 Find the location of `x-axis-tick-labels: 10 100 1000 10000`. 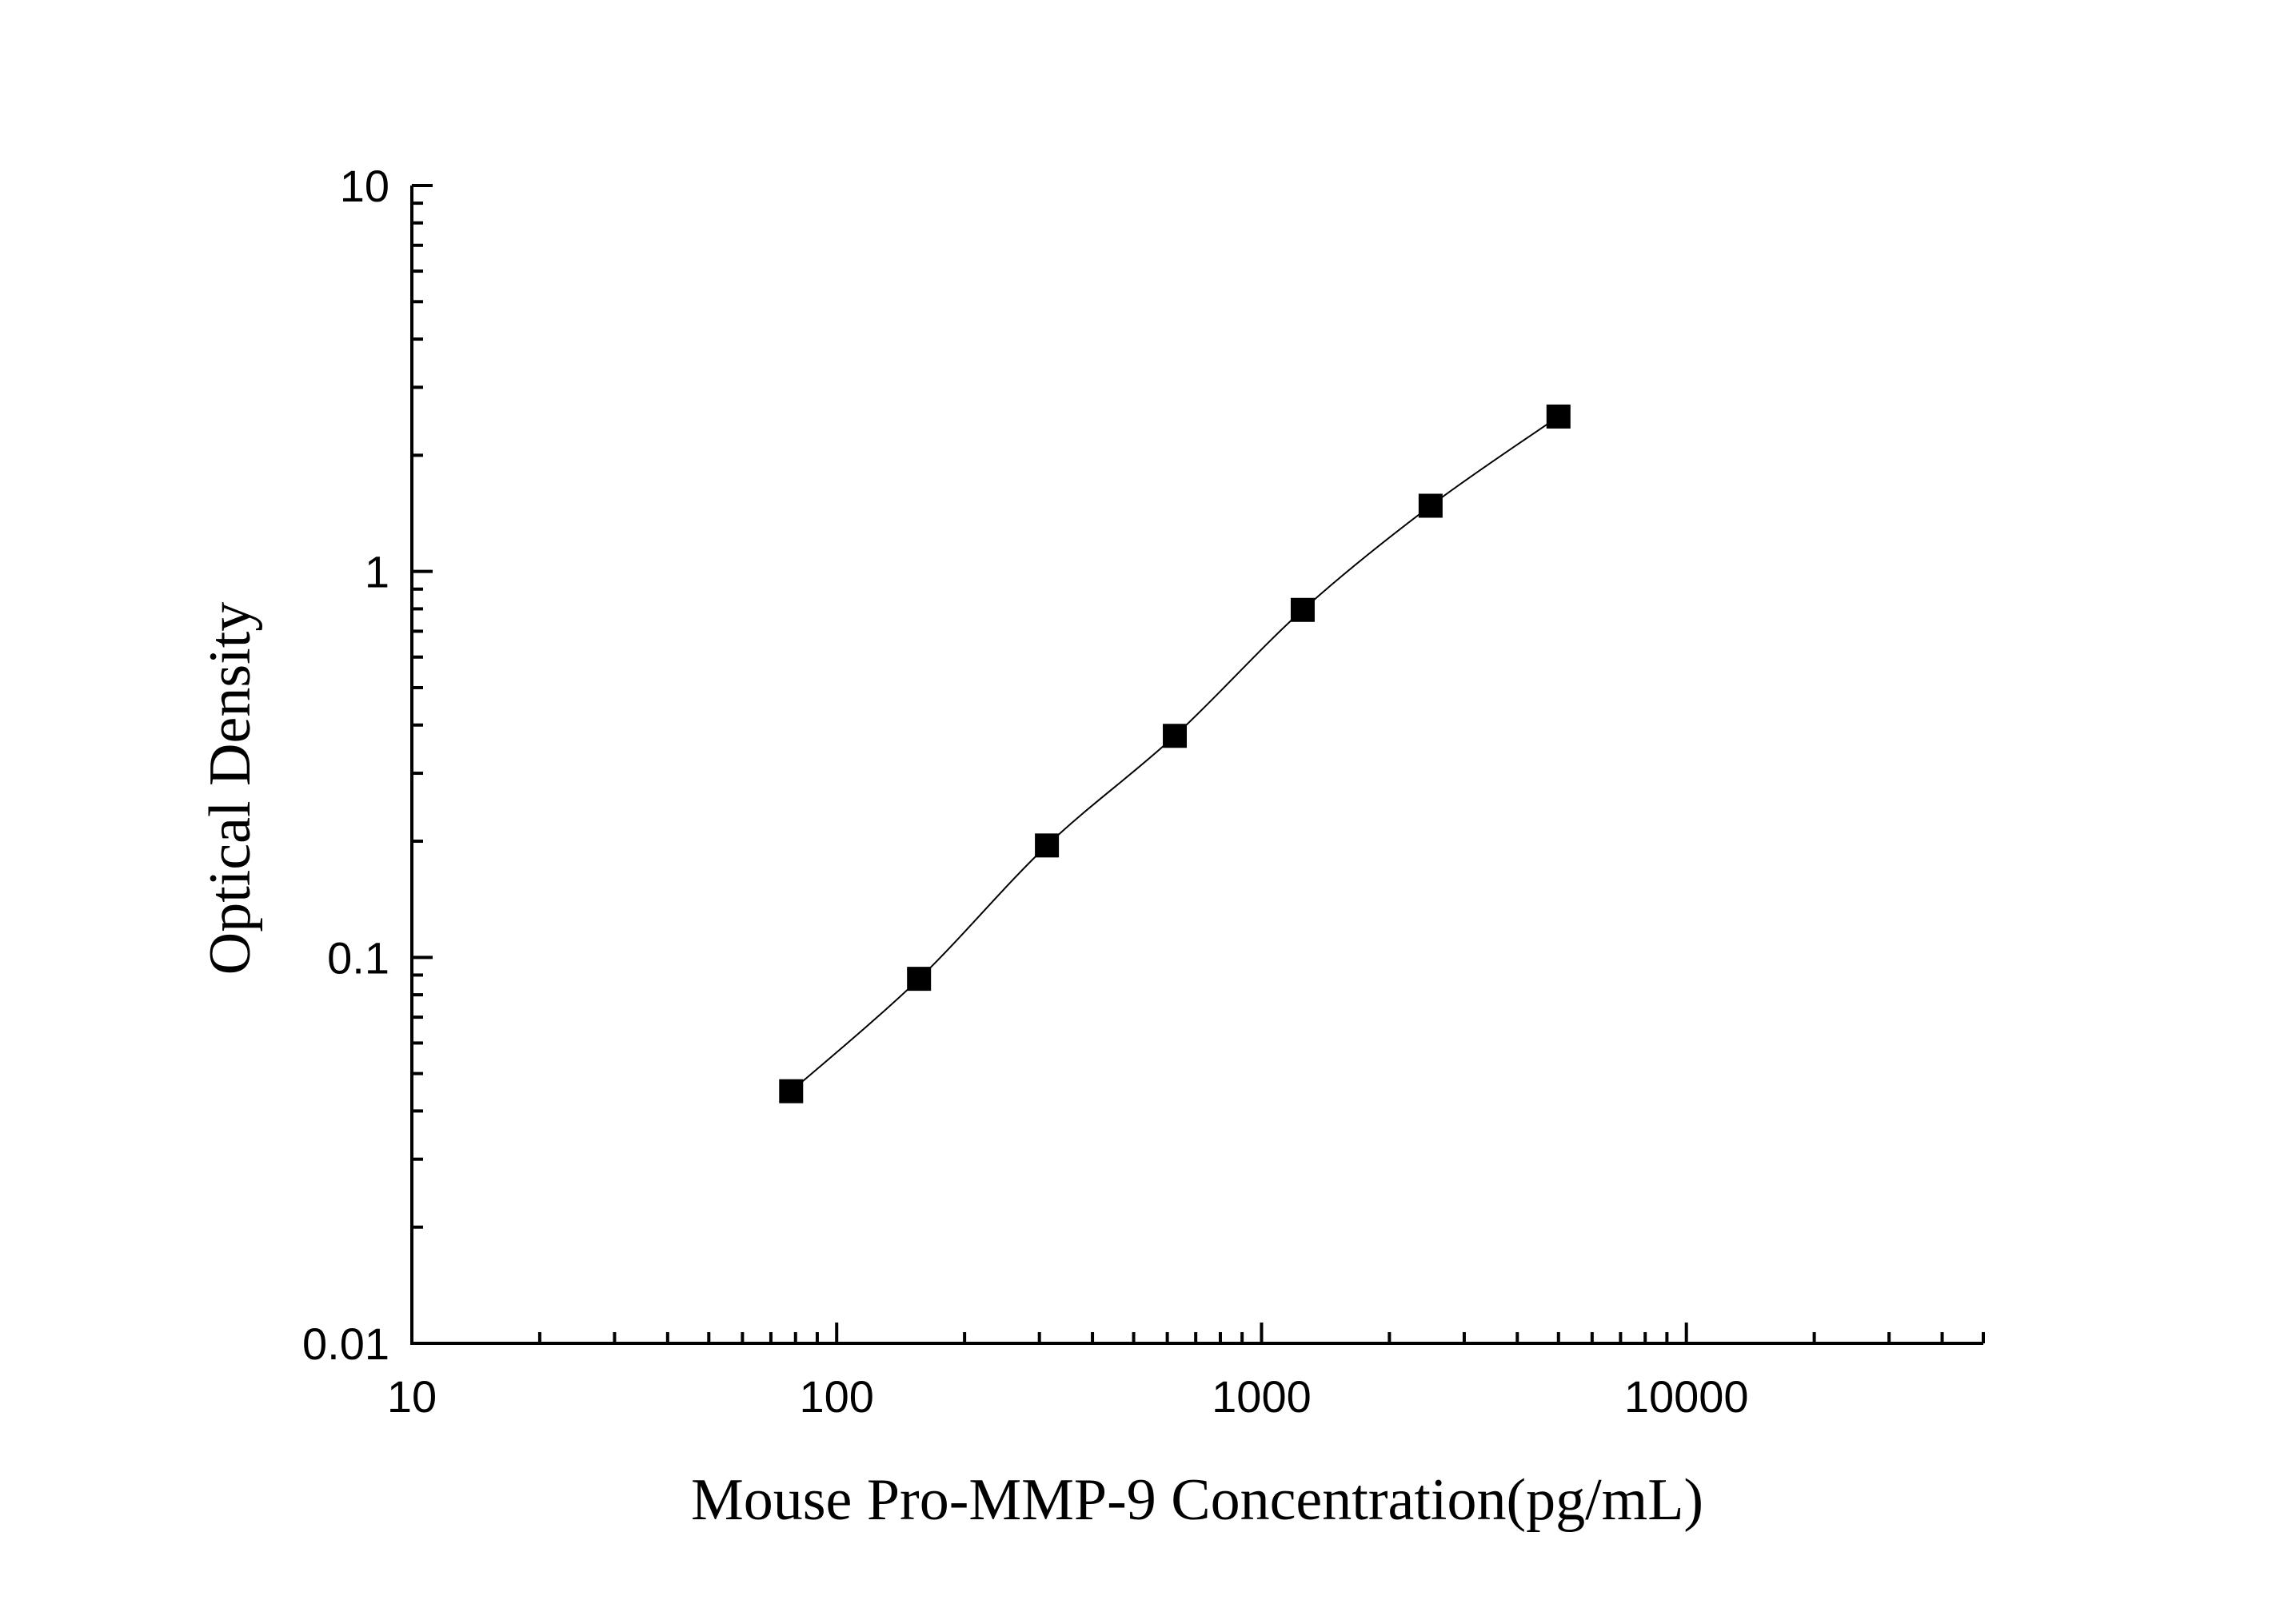

x-axis-tick-labels: 10 100 1000 10000 is located at coordinates (1068, 1396).